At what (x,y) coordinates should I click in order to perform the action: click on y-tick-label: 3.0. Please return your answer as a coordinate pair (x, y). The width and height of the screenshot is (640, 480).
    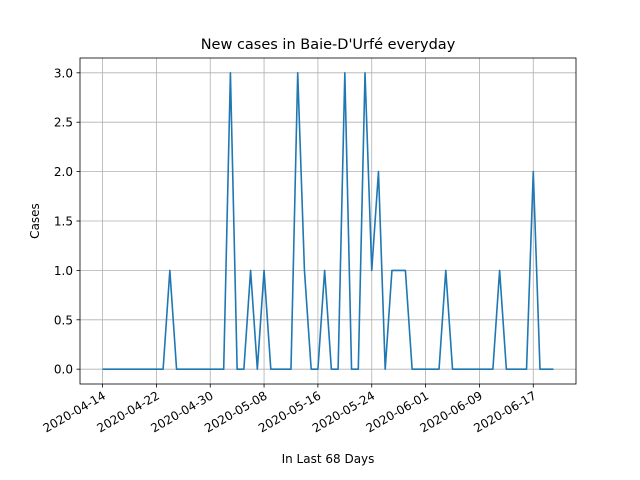
    Looking at the image, I should click on (63, 73).